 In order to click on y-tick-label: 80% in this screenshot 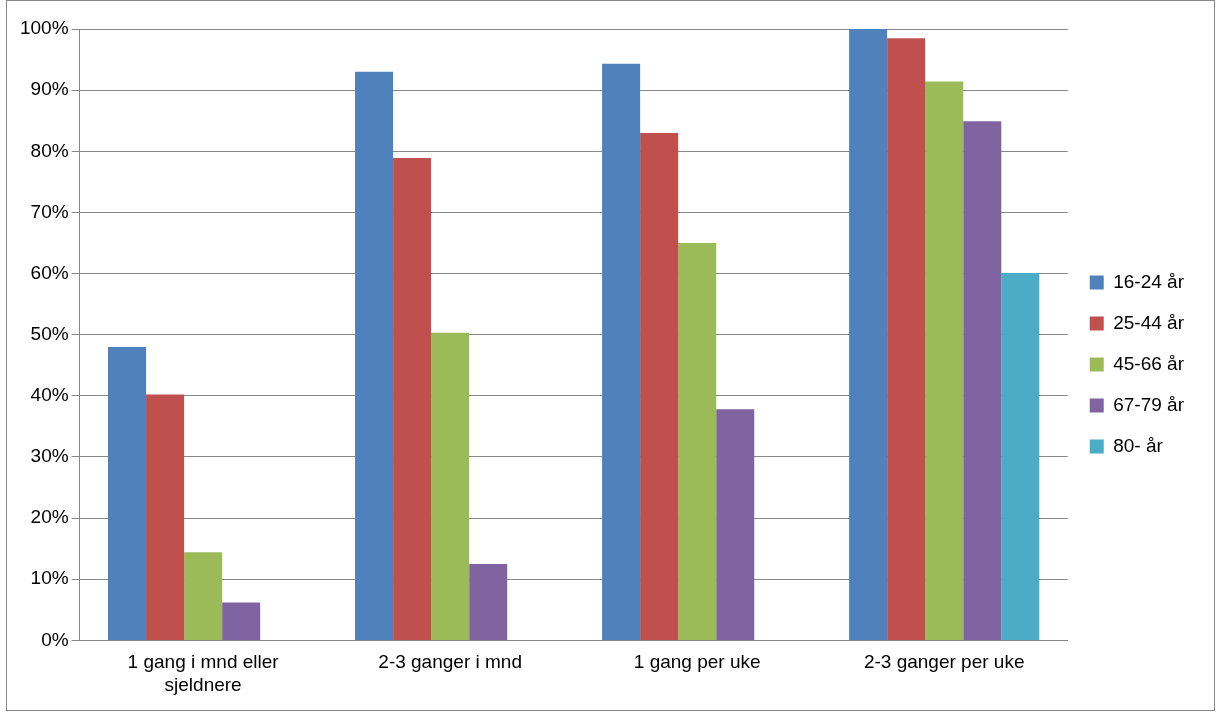, I will do `click(49, 150)`.